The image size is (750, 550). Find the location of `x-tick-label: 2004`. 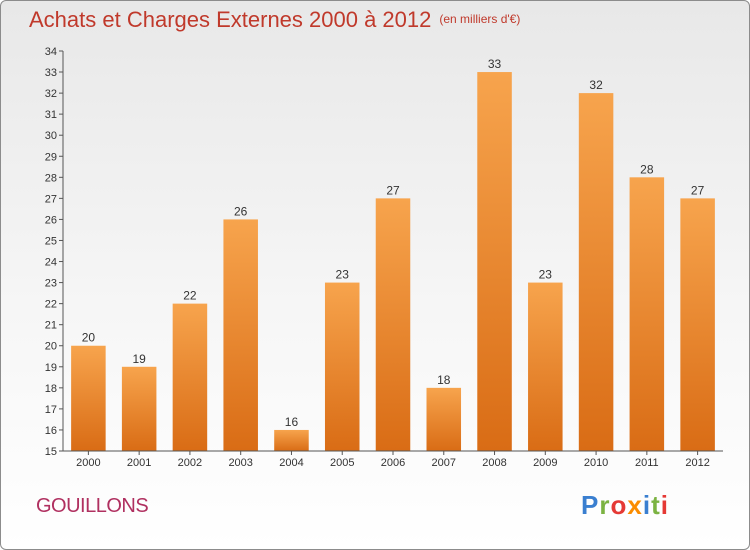

x-tick-label: 2004 is located at coordinates (291, 463).